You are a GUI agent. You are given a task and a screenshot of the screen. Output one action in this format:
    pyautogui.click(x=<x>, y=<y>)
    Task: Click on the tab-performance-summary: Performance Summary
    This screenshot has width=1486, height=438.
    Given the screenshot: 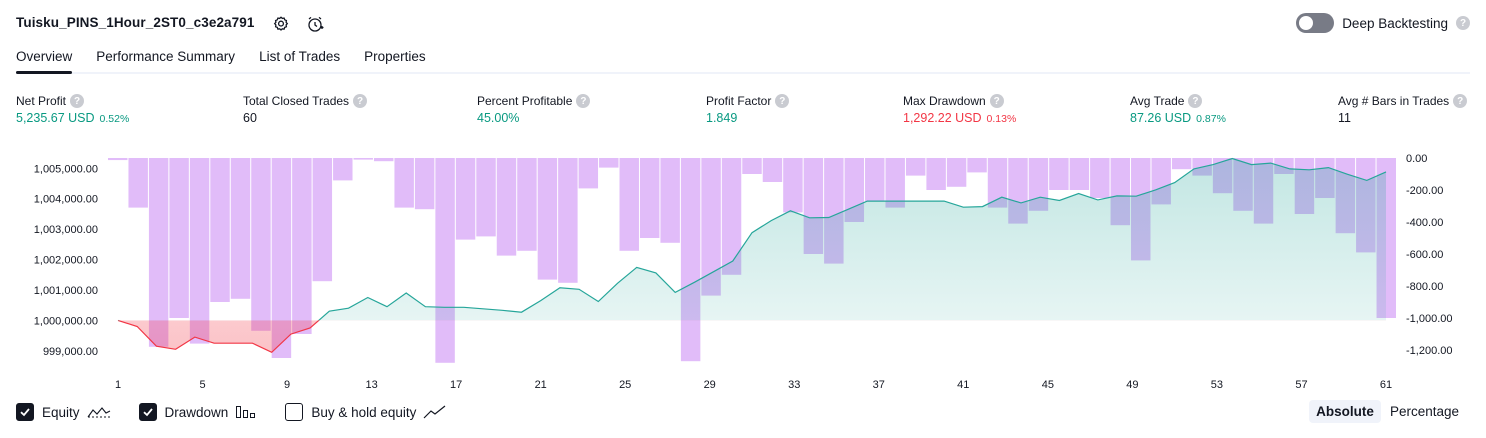 What is the action you would take?
    pyautogui.click(x=166, y=56)
    